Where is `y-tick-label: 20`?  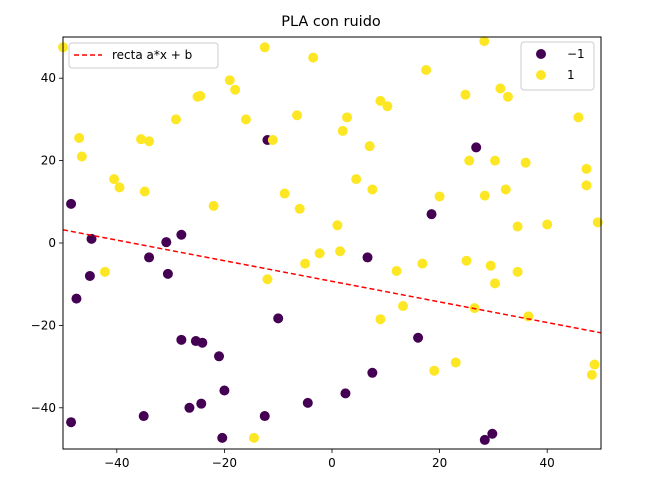 y-tick-label: 20 is located at coordinates (48, 161).